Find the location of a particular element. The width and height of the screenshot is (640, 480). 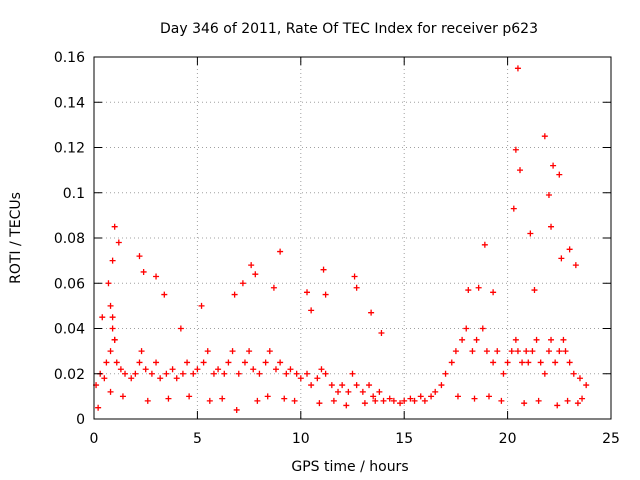

y-tick-label: 0.16 is located at coordinates (69, 58).